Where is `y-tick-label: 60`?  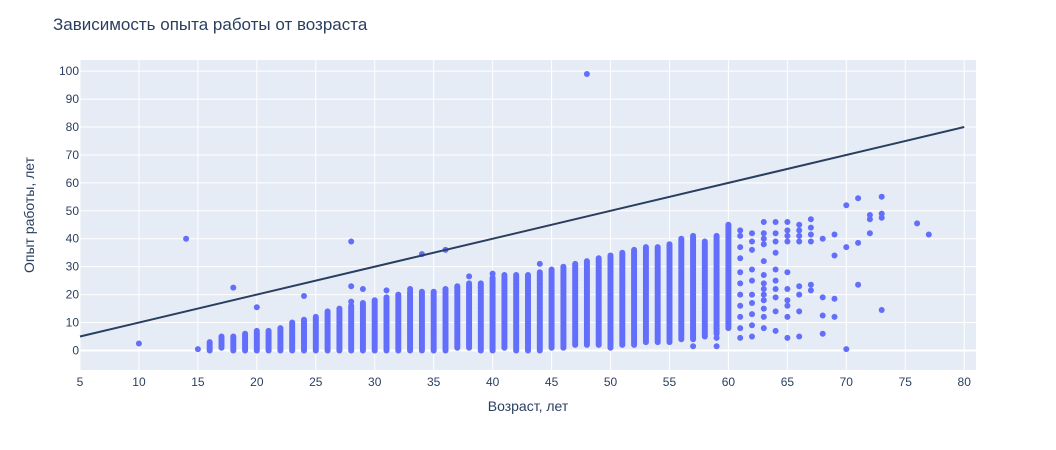
y-tick-label: 60 is located at coordinates (73, 183).